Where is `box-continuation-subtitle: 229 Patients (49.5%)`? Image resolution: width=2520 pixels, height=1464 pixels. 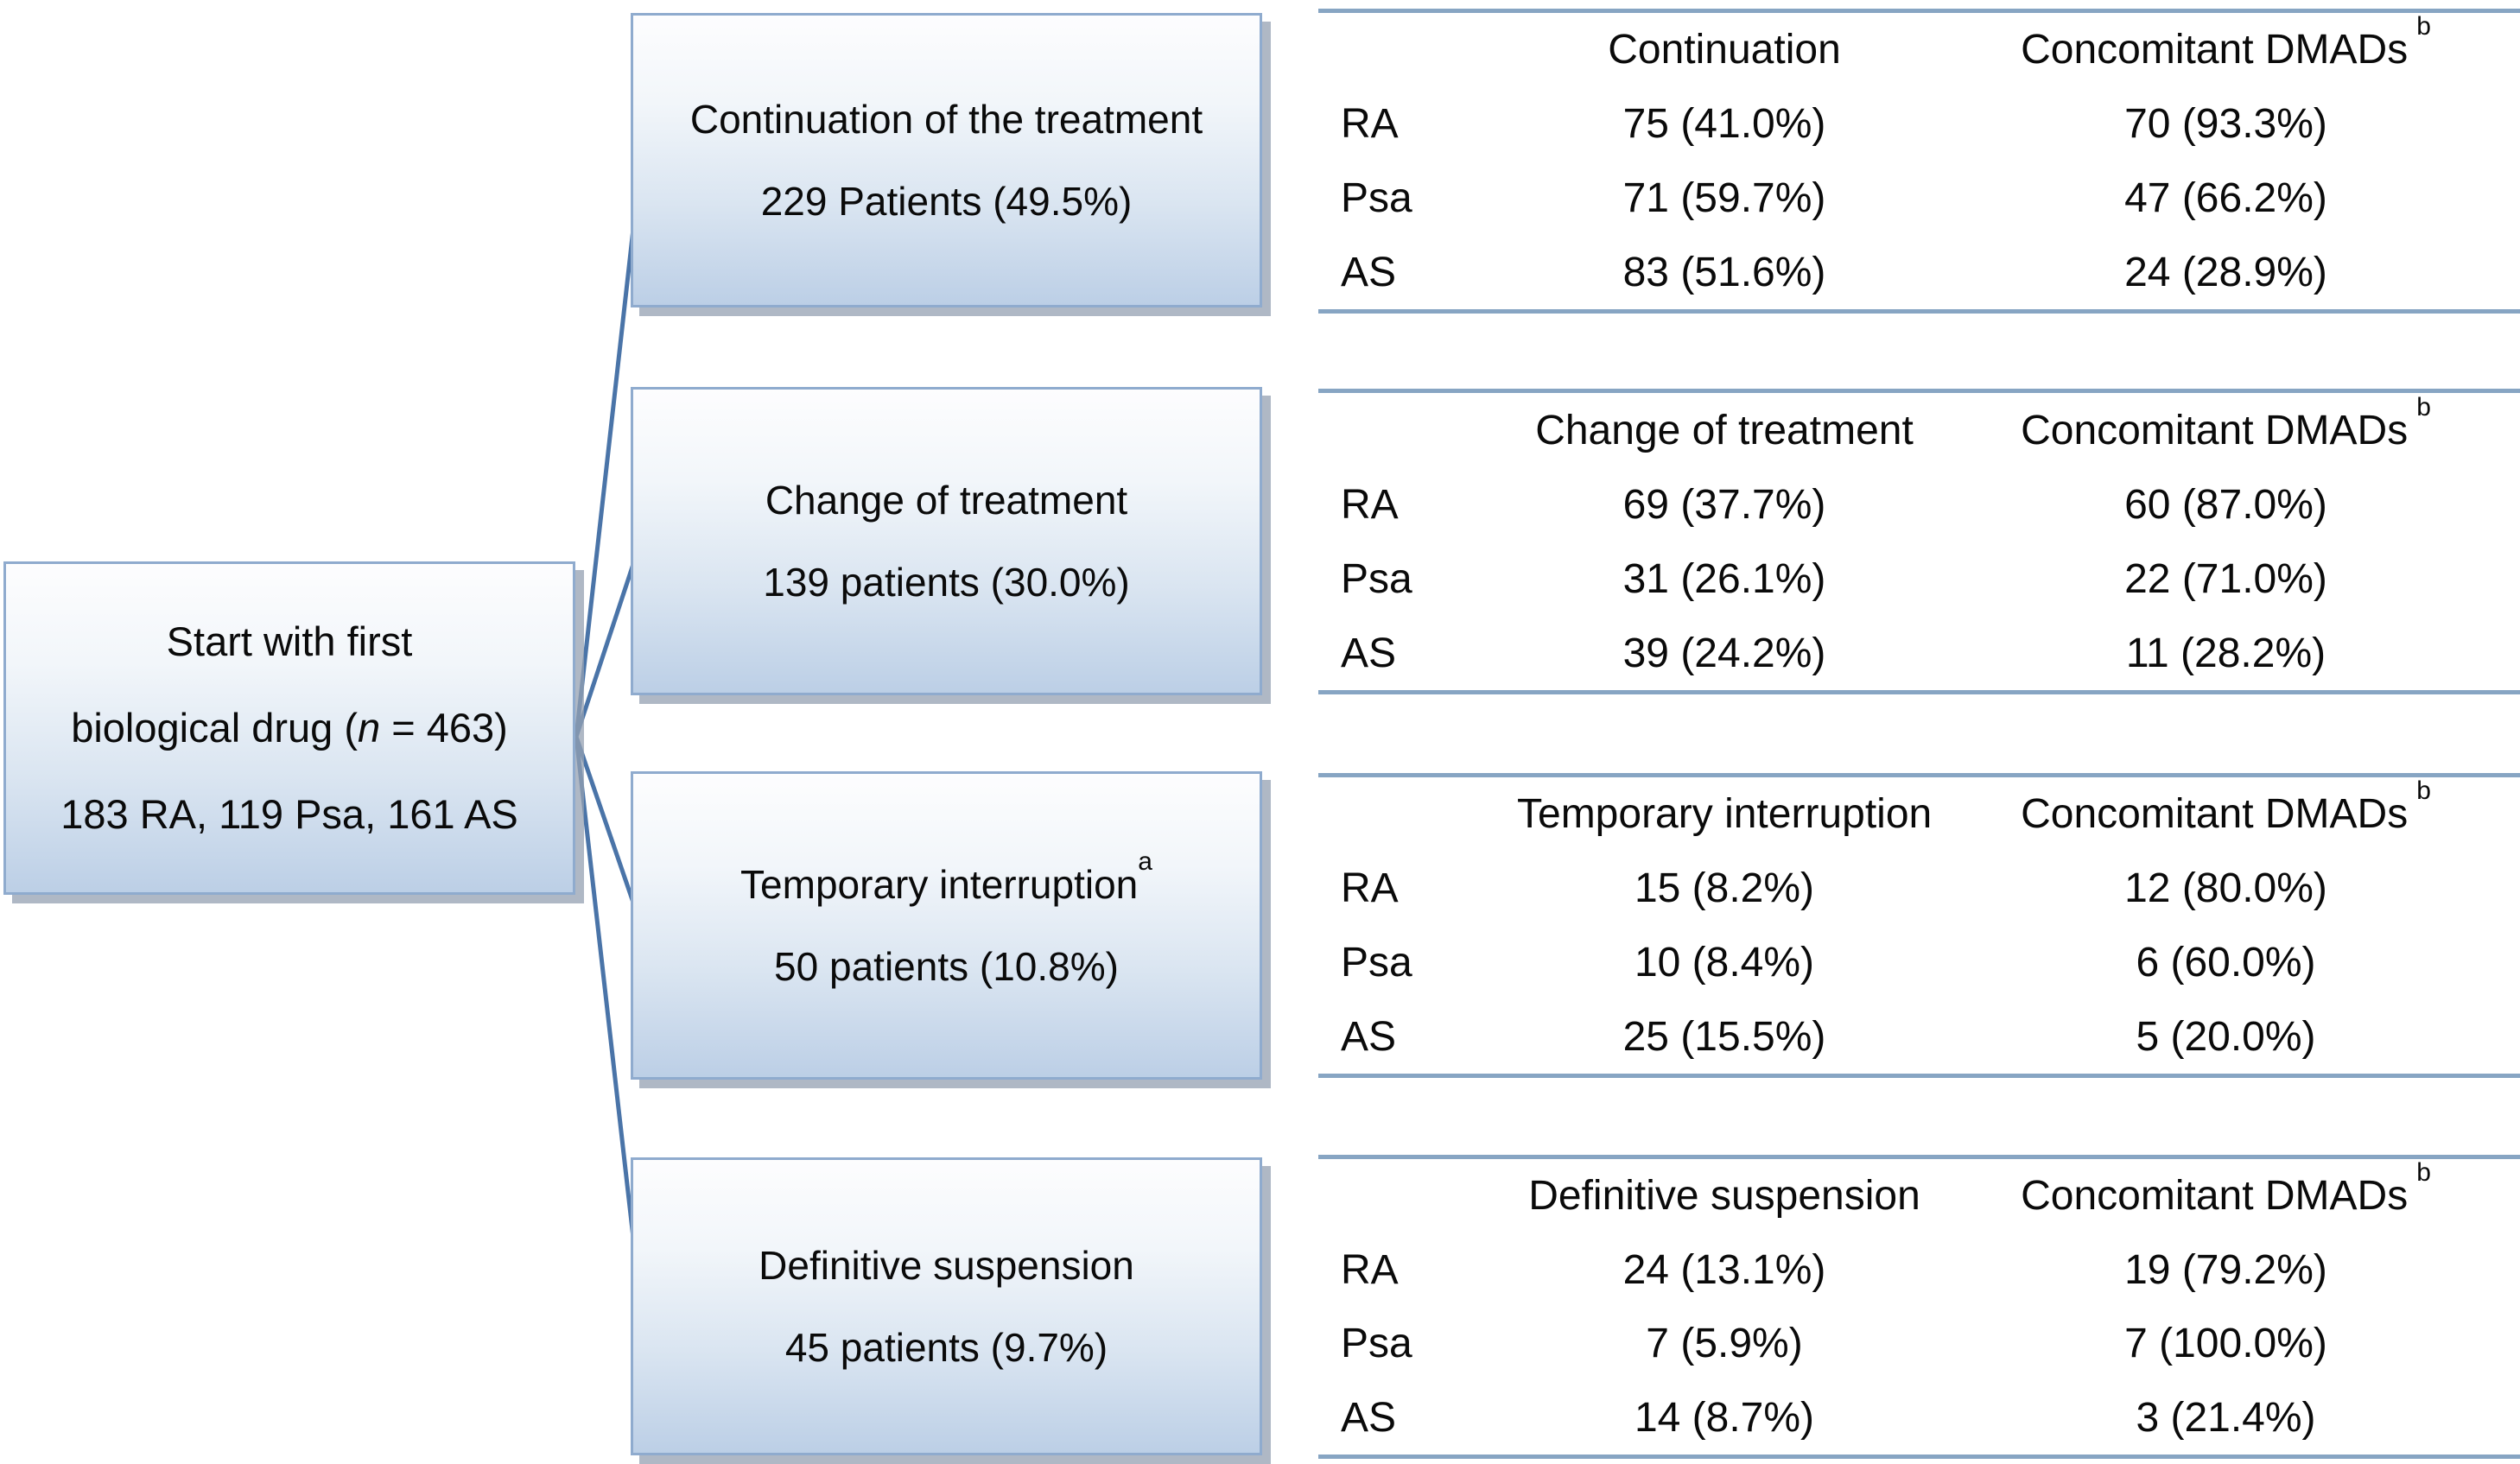
box-continuation-subtitle: 229 Patients (49.5%) is located at coordinates (947, 201).